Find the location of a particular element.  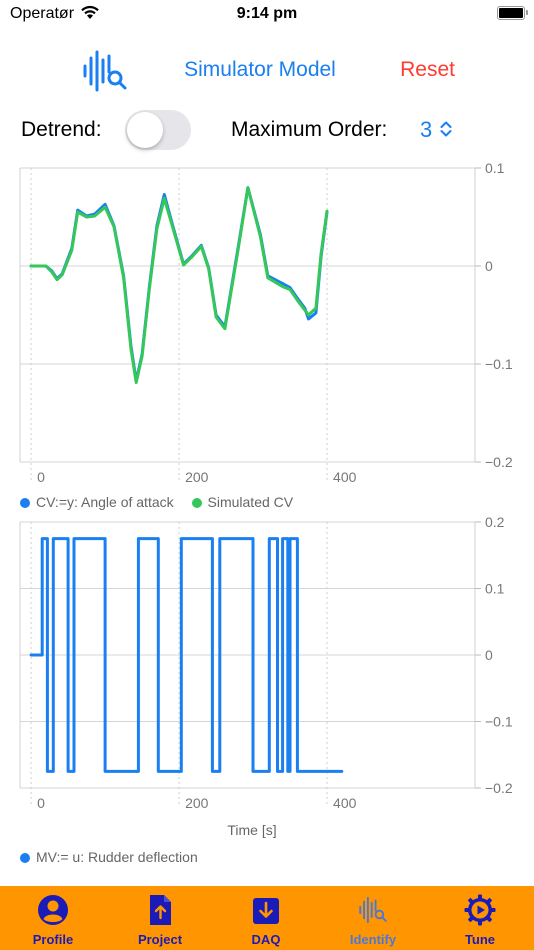

status-time: 9:14 pm is located at coordinates (267, 13).